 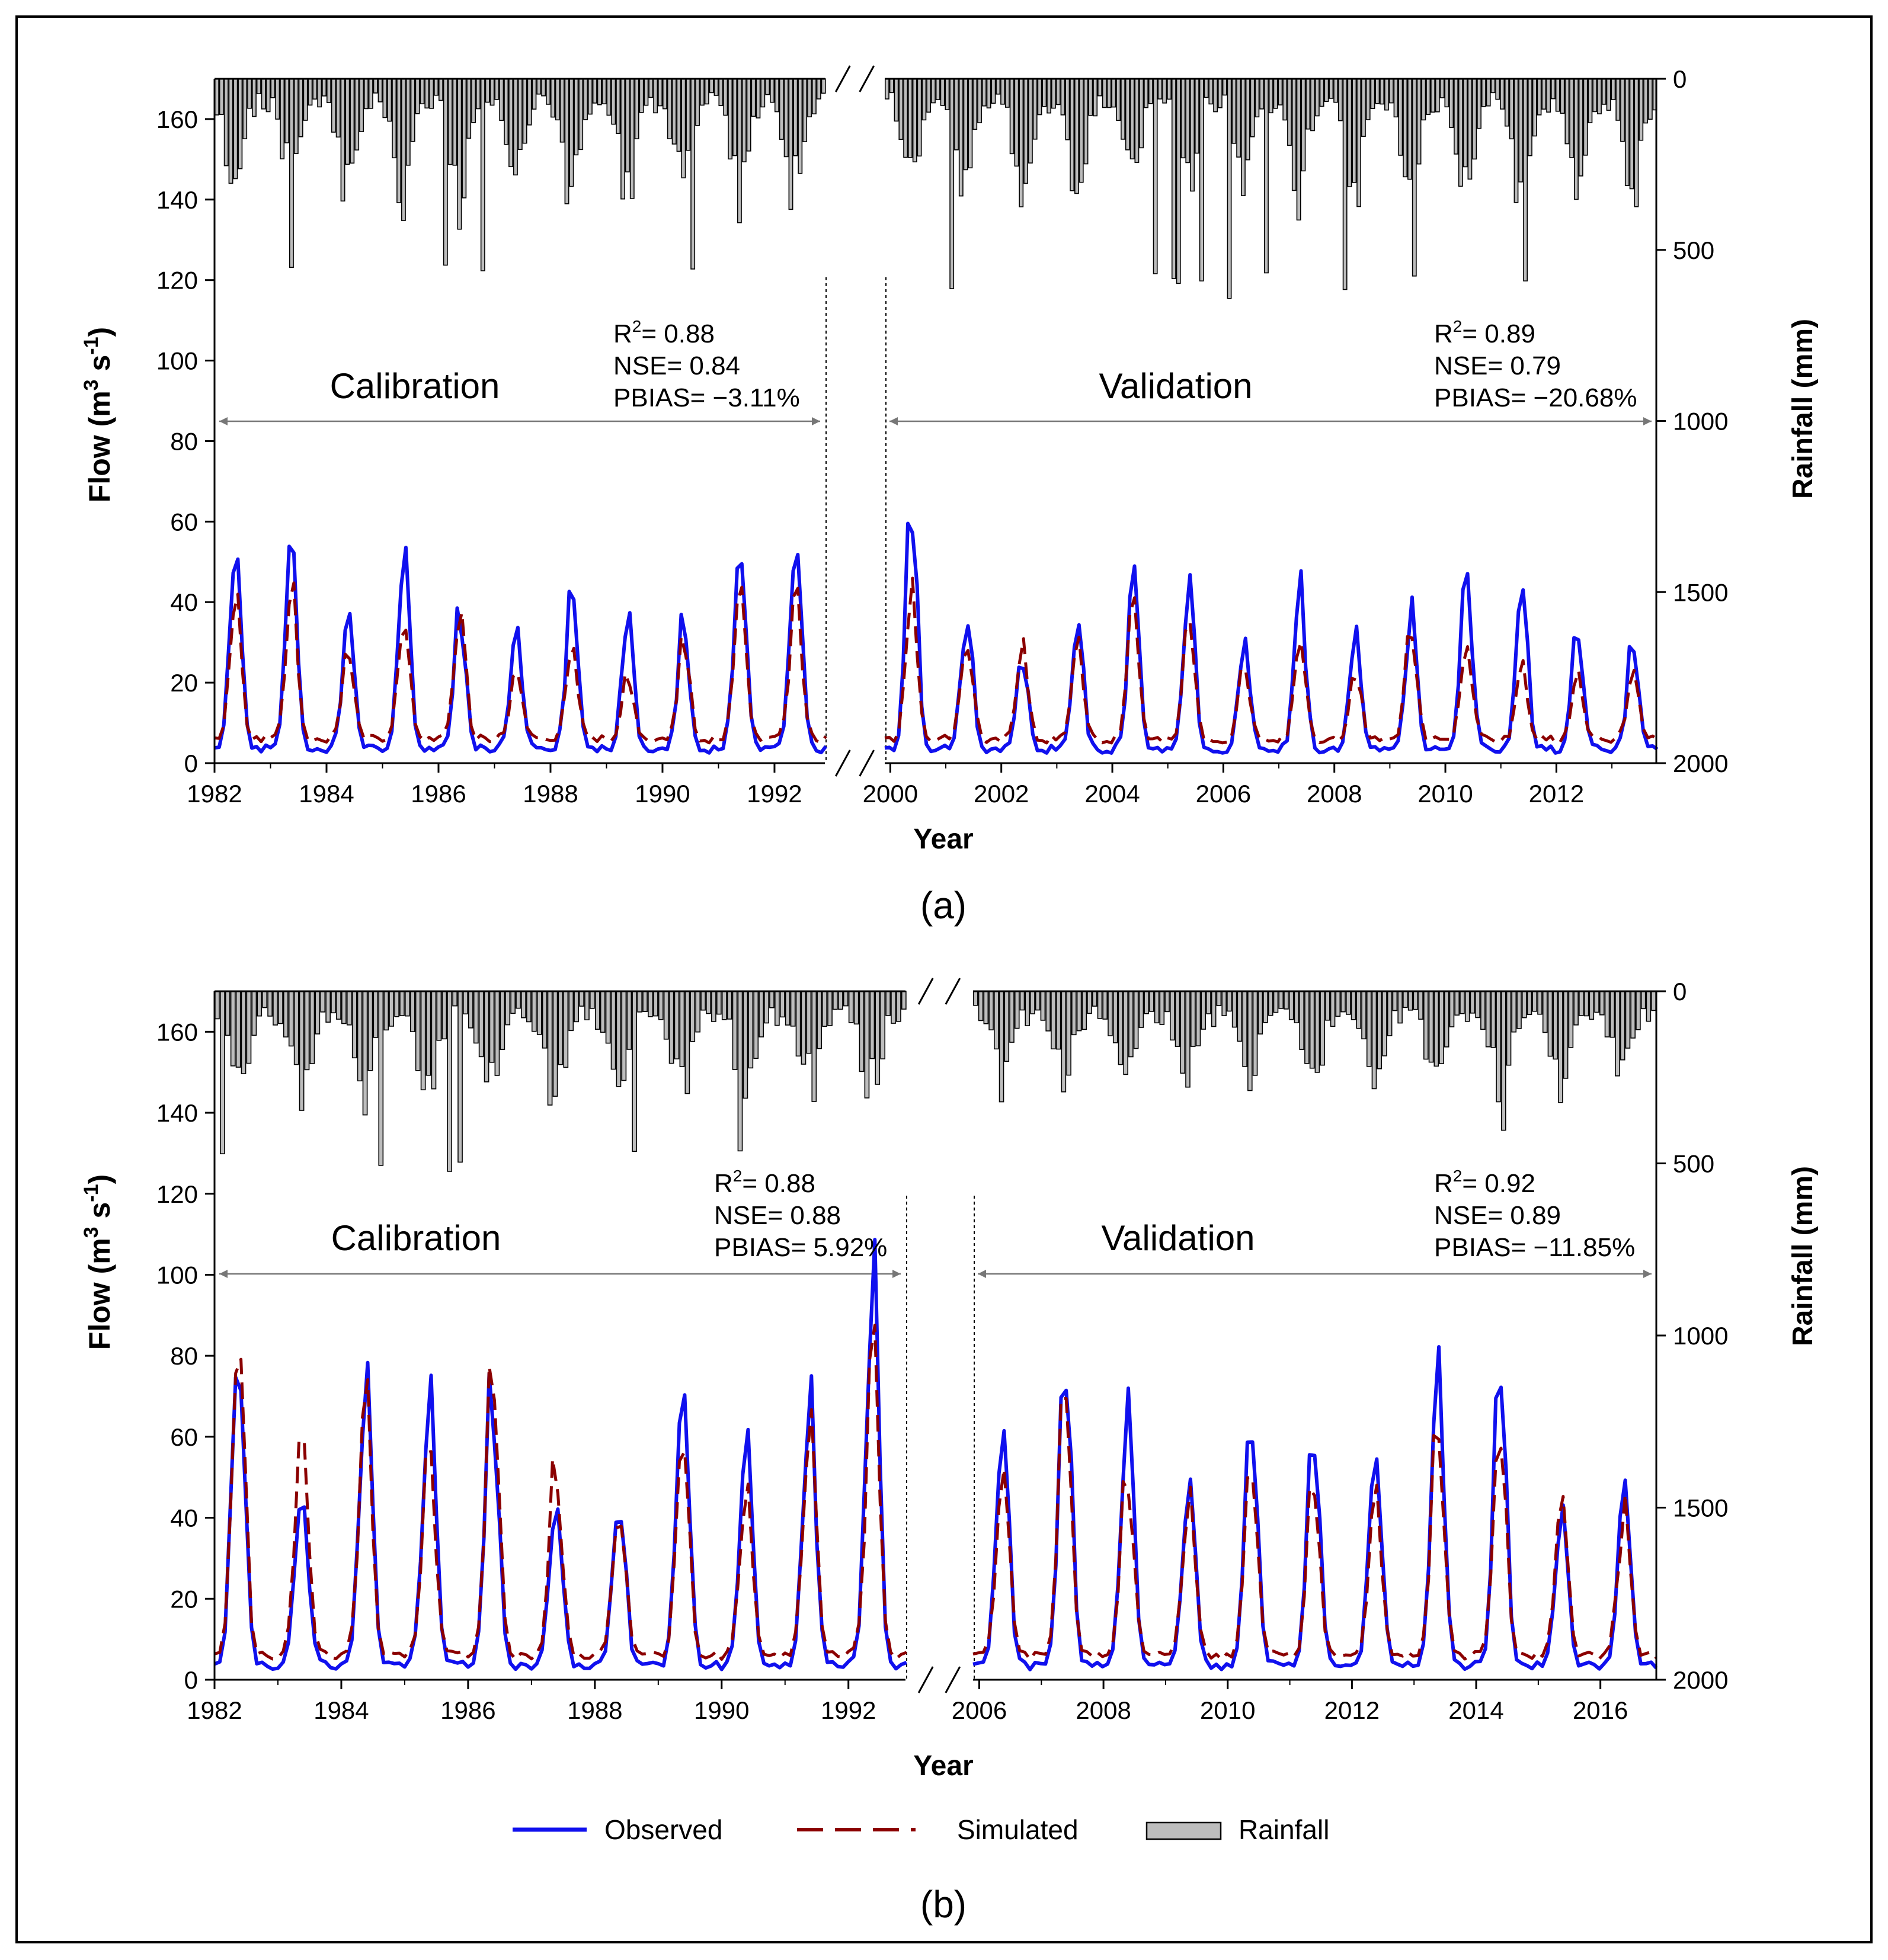 I want to click on x-tick-label: 2002, so click(x=1001, y=794).